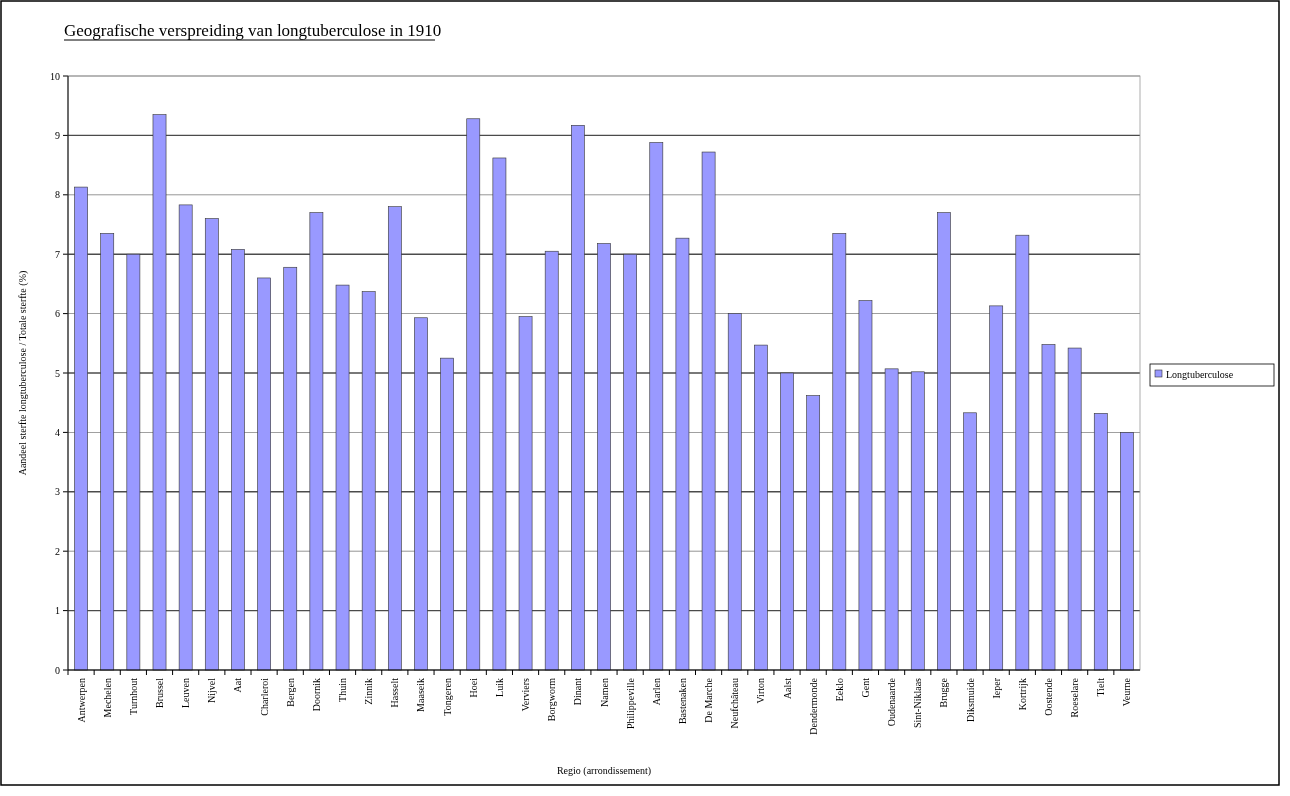 The height and width of the screenshot is (796, 1290). What do you see at coordinates (57, 432) in the screenshot?
I see `y-tick-label: 4` at bounding box center [57, 432].